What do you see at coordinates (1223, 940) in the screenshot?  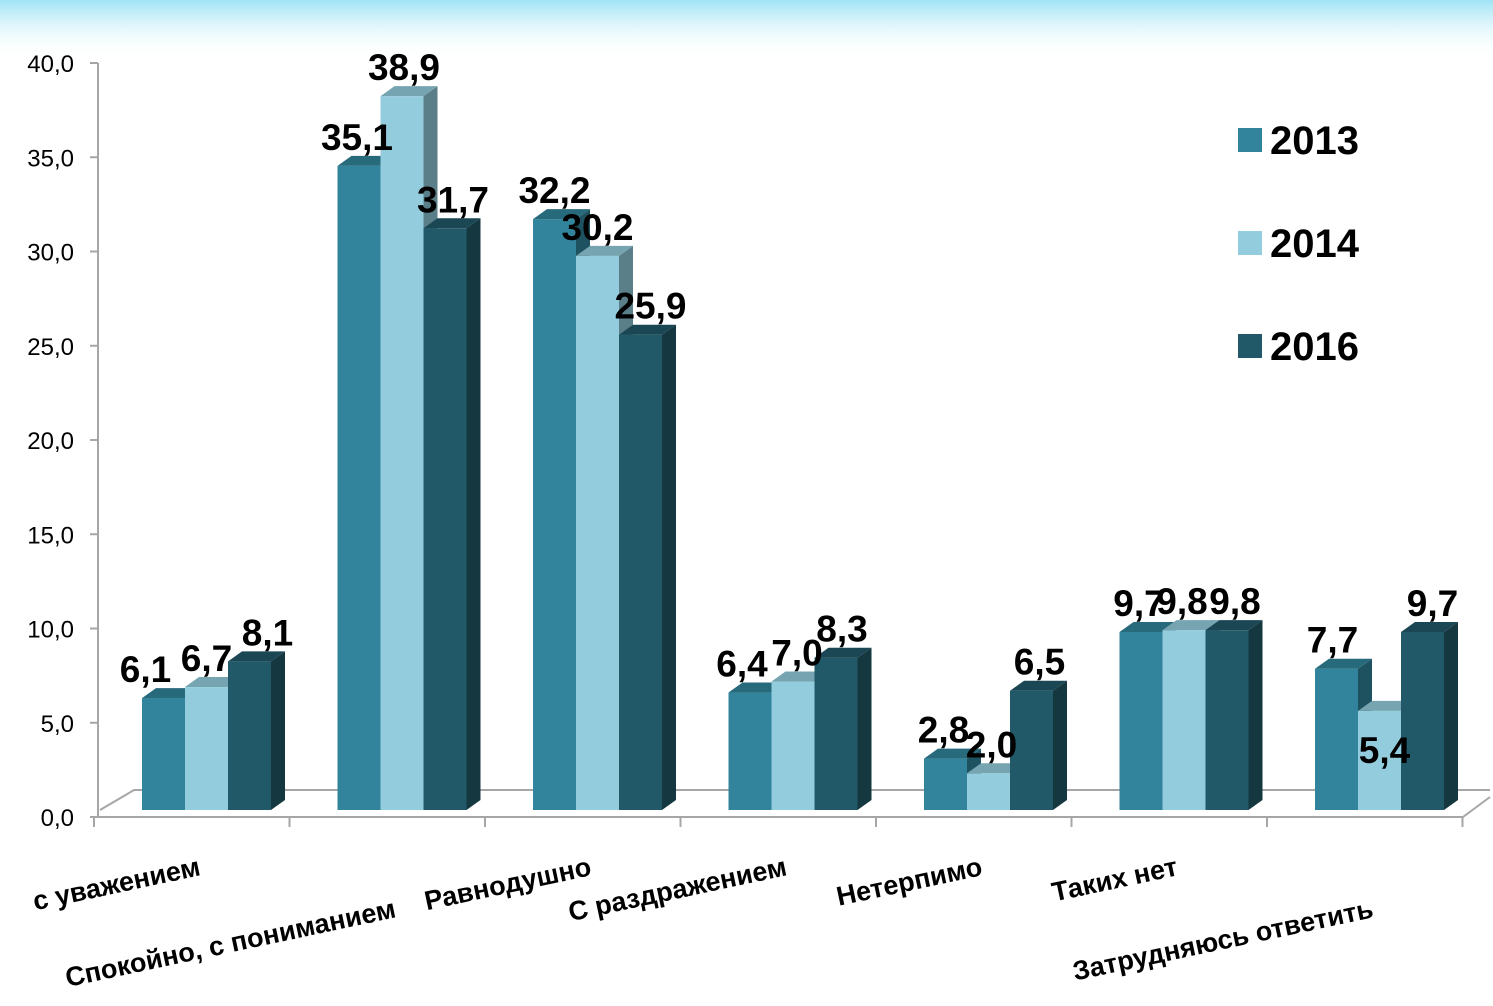 I see `category-label: Затрудняюсь ответить` at bounding box center [1223, 940].